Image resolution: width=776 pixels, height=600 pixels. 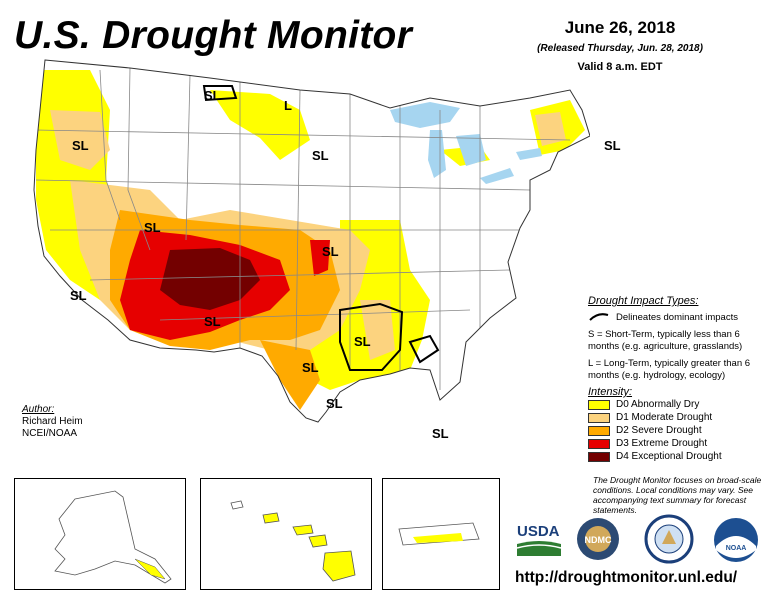 What do you see at coordinates (529, 154) in the screenshot?
I see `lake-ontario` at bounding box center [529, 154].